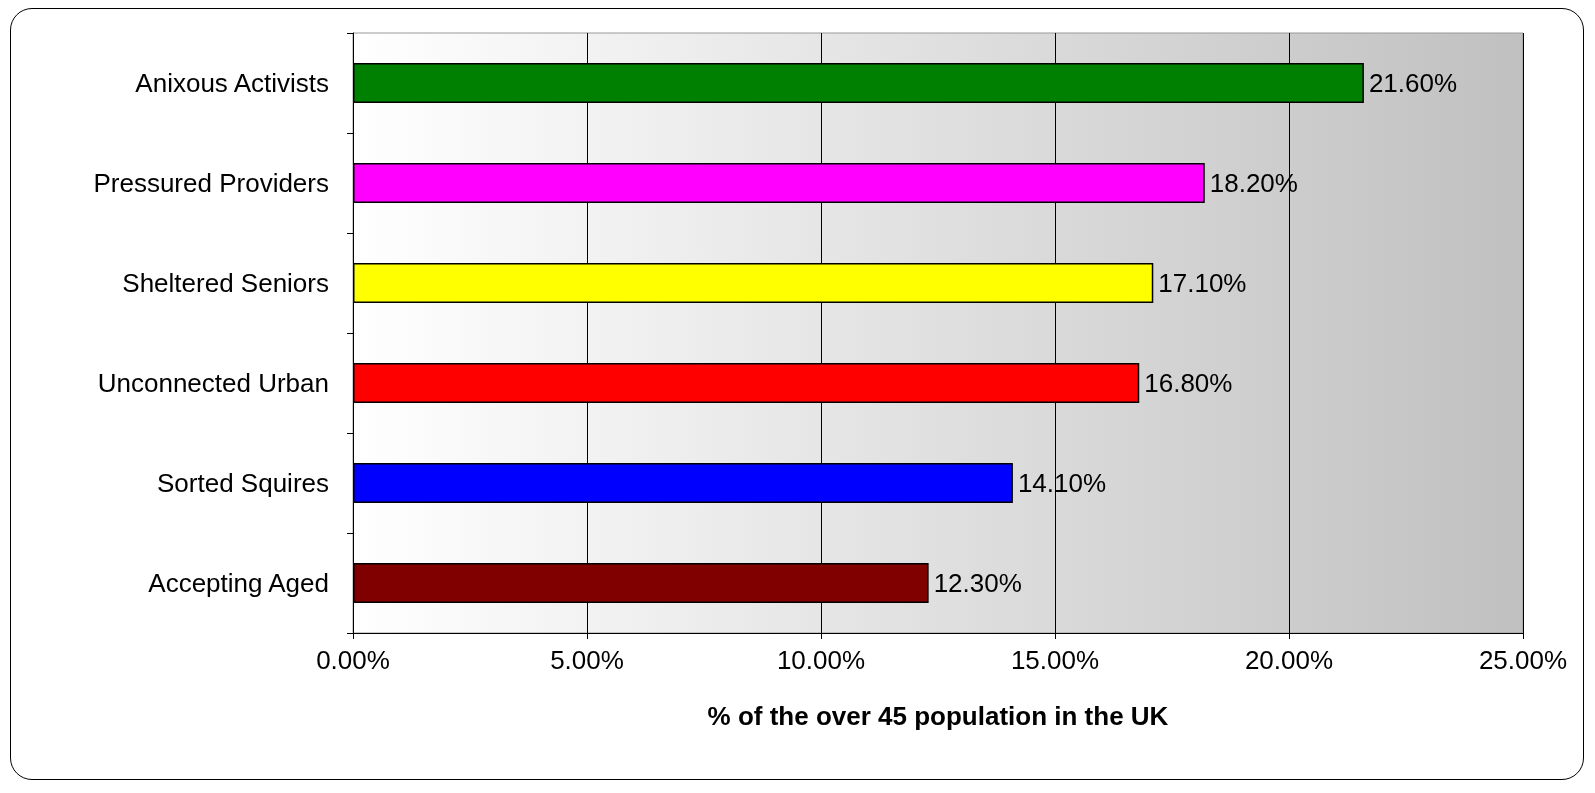 This screenshot has height=793, width=1595. Describe the element at coordinates (587, 660) in the screenshot. I see `x-tick-label: 5.00%` at that location.